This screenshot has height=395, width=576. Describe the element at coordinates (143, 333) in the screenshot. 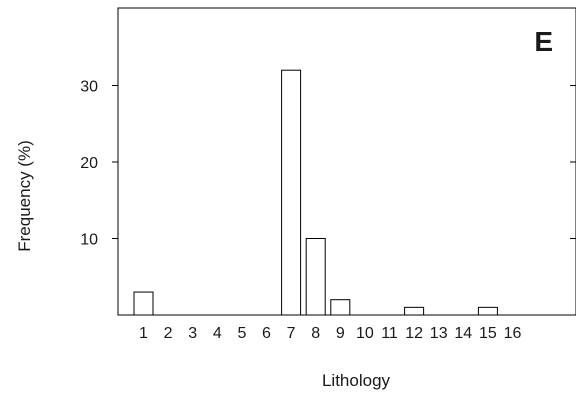

I see `x-tick-label-1: 1` at that location.